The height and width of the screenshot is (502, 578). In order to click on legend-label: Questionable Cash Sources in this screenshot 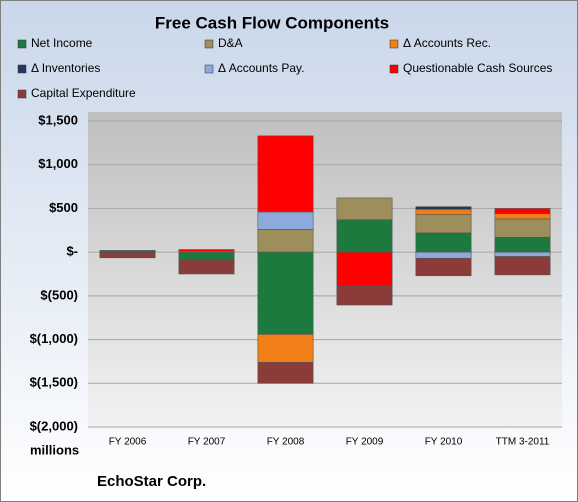, I will do `click(477, 68)`.